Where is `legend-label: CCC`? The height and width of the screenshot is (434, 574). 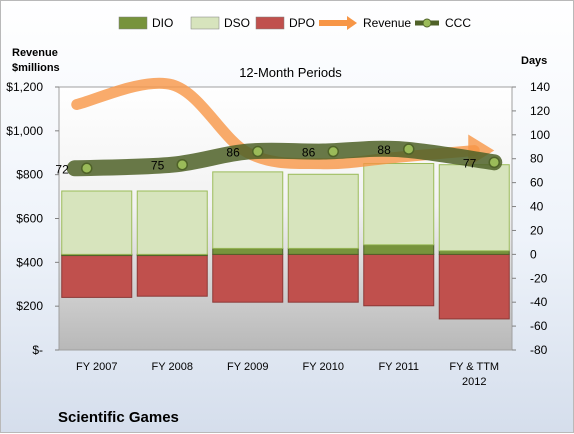
legend-label: CCC is located at coordinates (458, 23).